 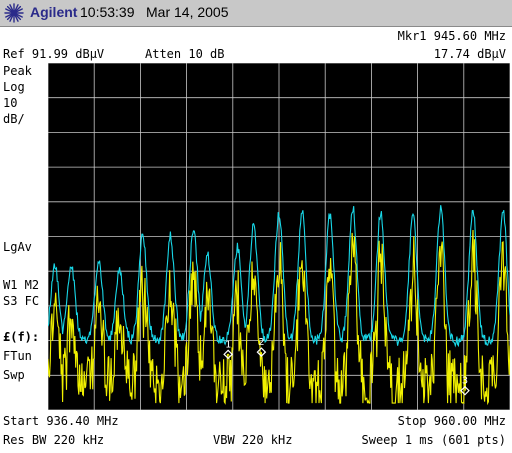 I want to click on attenuation: Atten 10 dB, so click(x=185, y=54).